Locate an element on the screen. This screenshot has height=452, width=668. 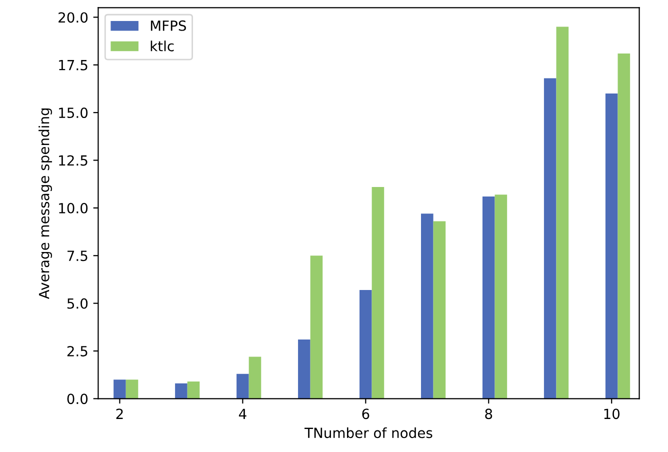
y-tick-label: 0.0 is located at coordinates (77, 399).